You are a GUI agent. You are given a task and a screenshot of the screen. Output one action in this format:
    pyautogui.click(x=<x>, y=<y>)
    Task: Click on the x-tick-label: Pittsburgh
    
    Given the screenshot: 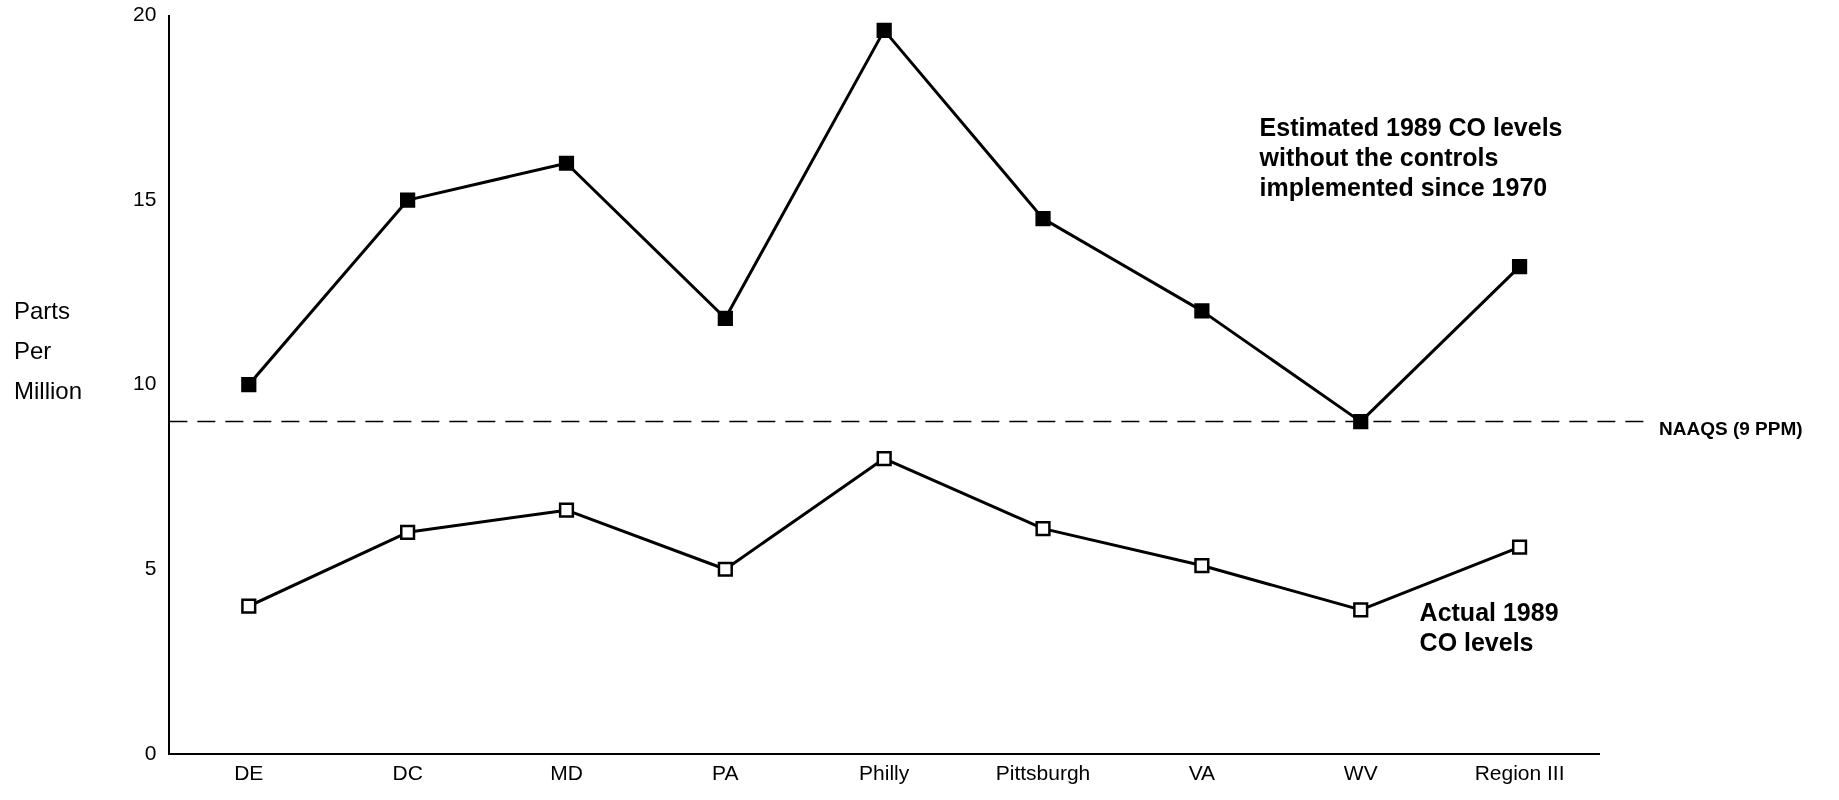 What is the action you would take?
    pyautogui.click(x=1043, y=773)
    